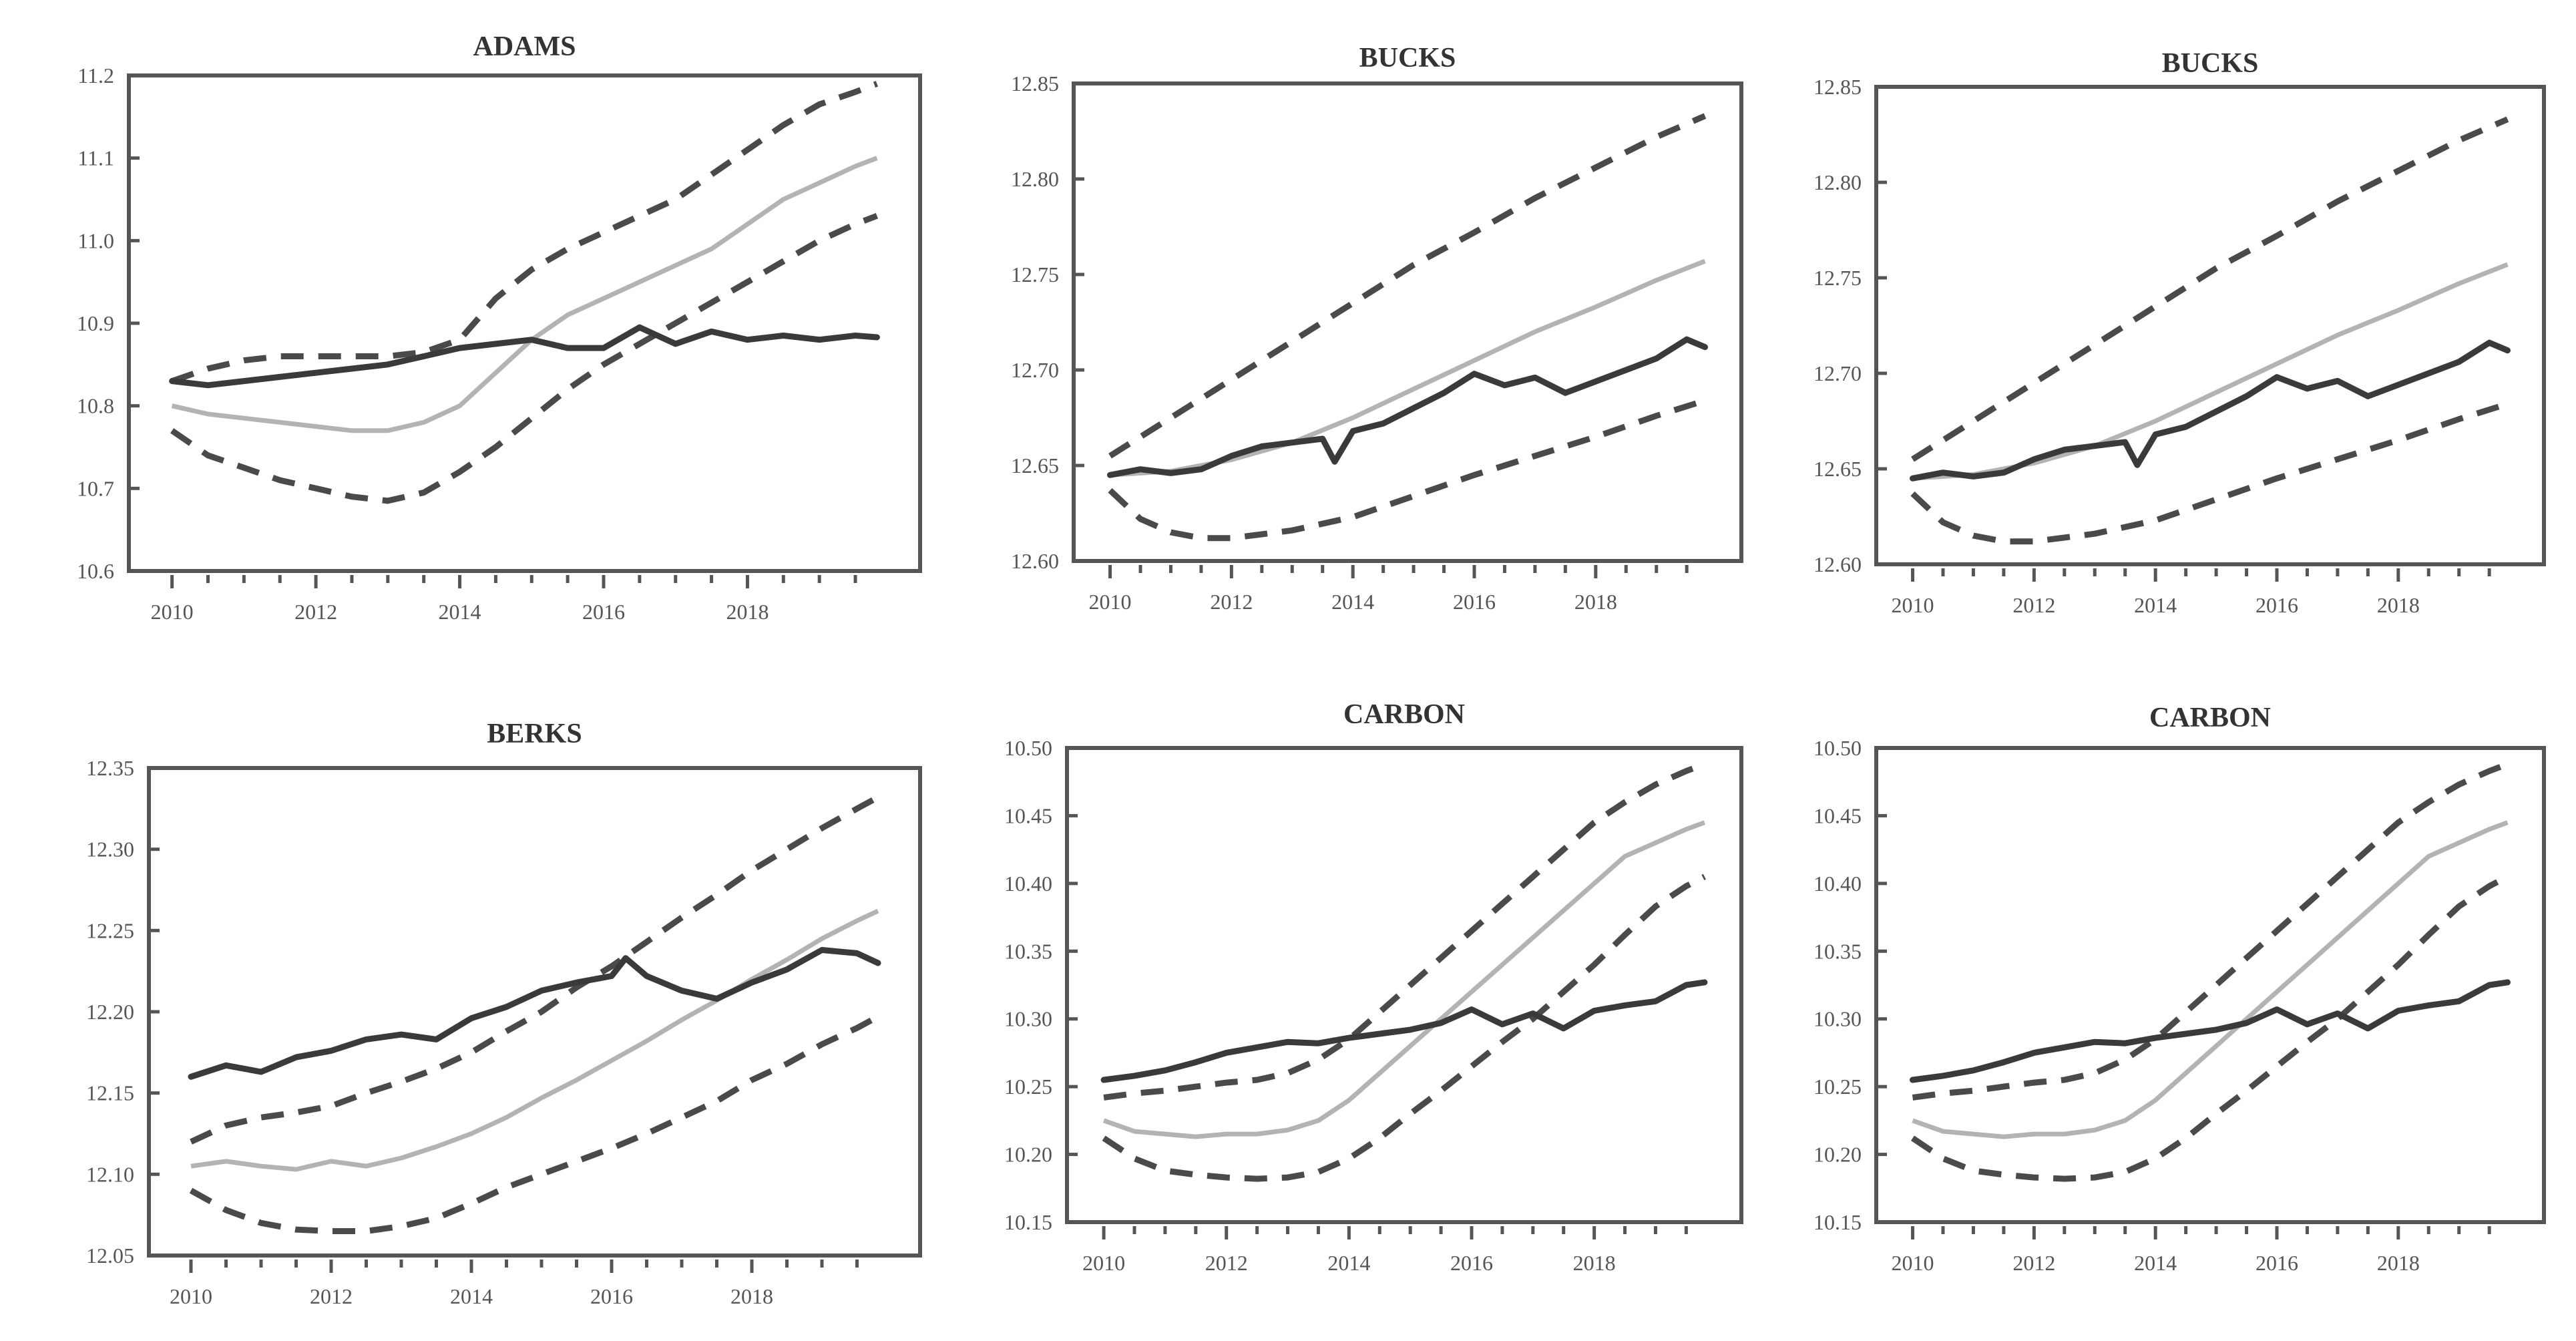 This screenshot has height=1341, width=2576. Describe the element at coordinates (1837, 1222) in the screenshot. I see `y-tick-label: 10.15` at that location.